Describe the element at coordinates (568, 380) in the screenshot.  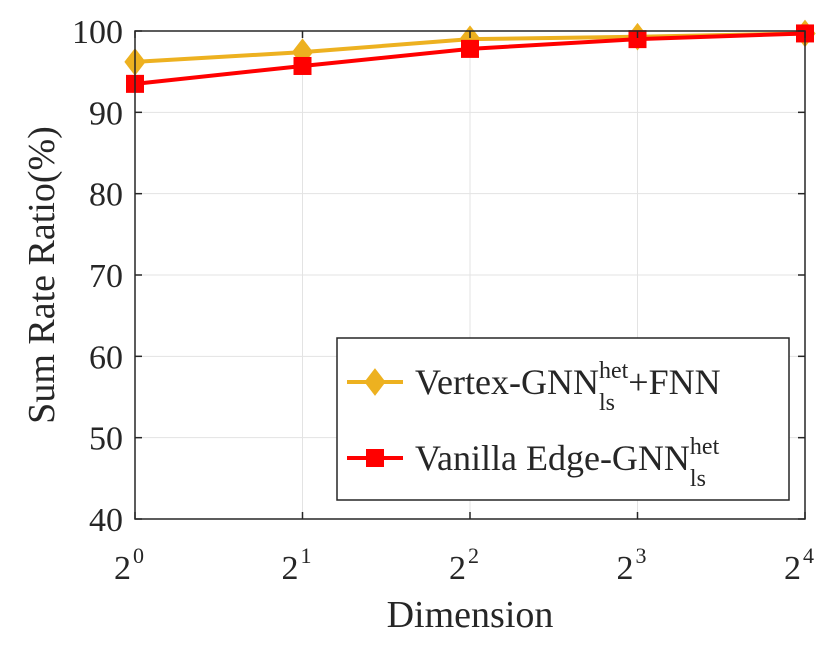
I see `legend-label: Vertex-GNNhet+FNN` at that location.